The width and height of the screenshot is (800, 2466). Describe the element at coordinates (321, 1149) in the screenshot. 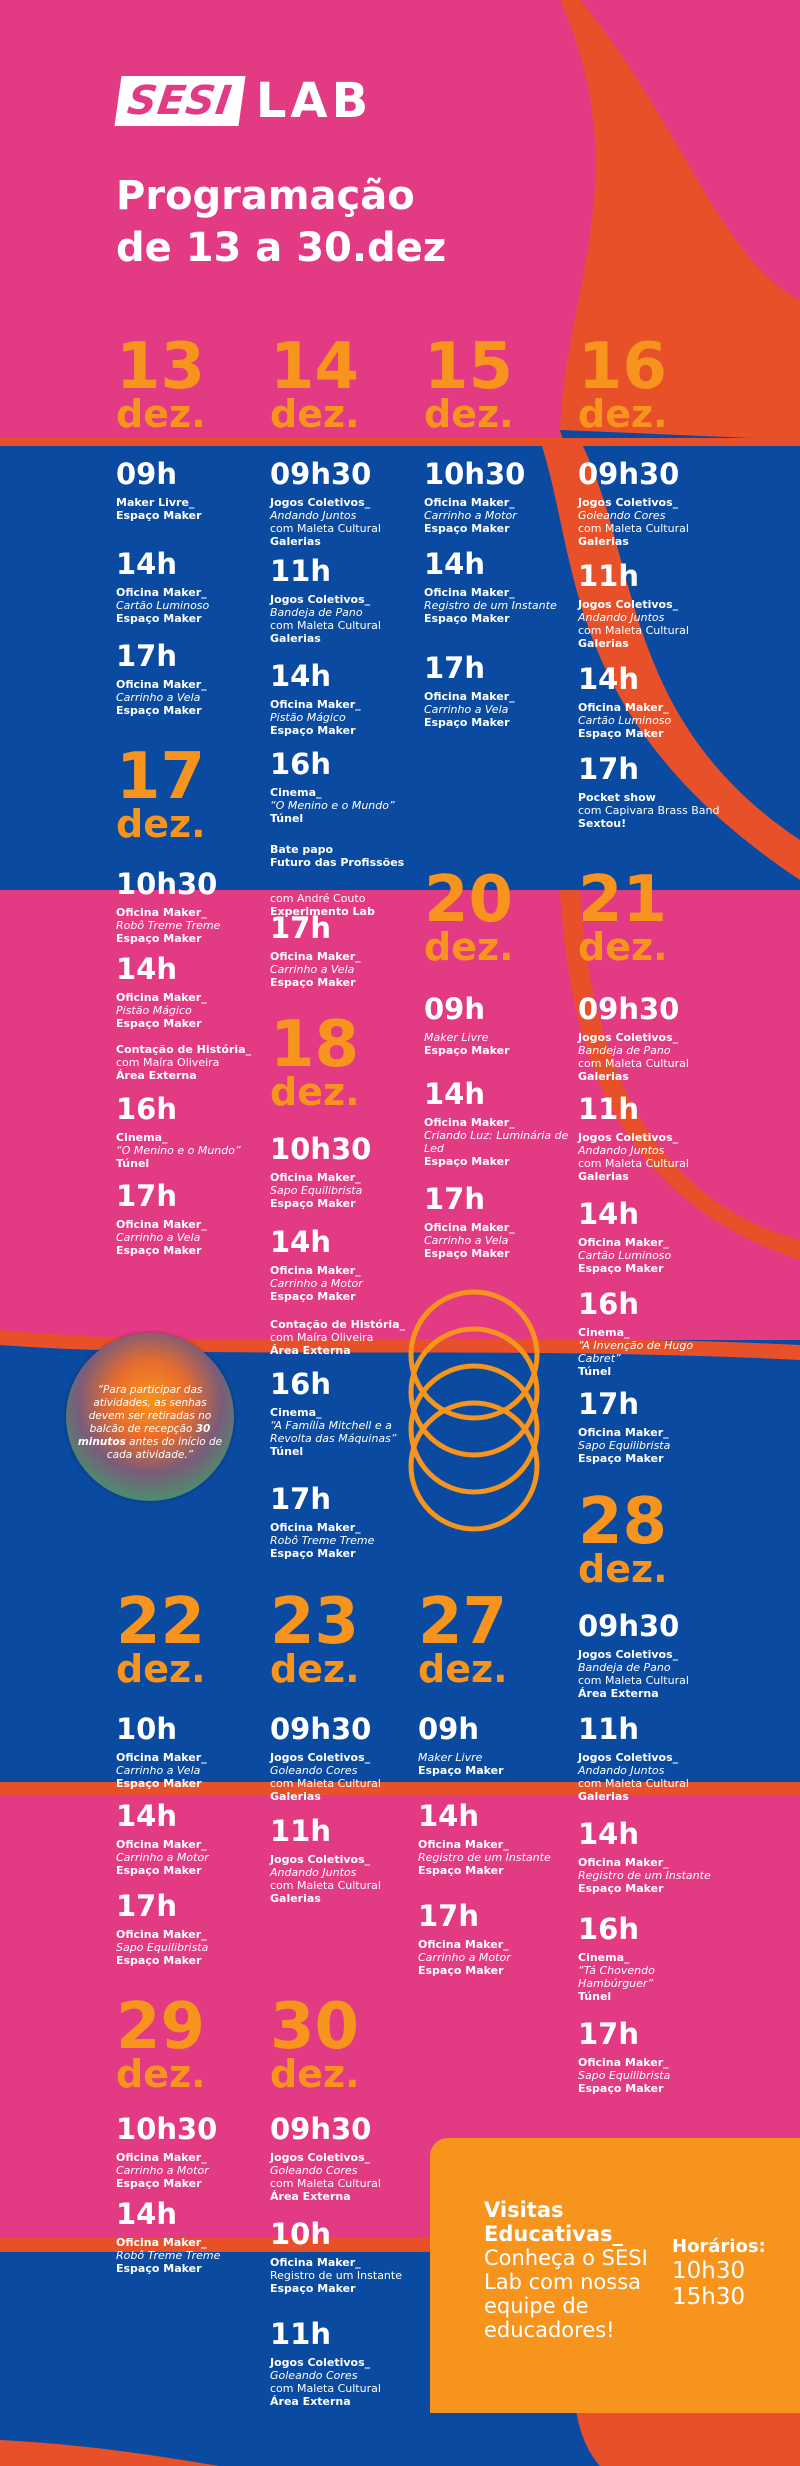

I see `event-time: 10h30` at that location.